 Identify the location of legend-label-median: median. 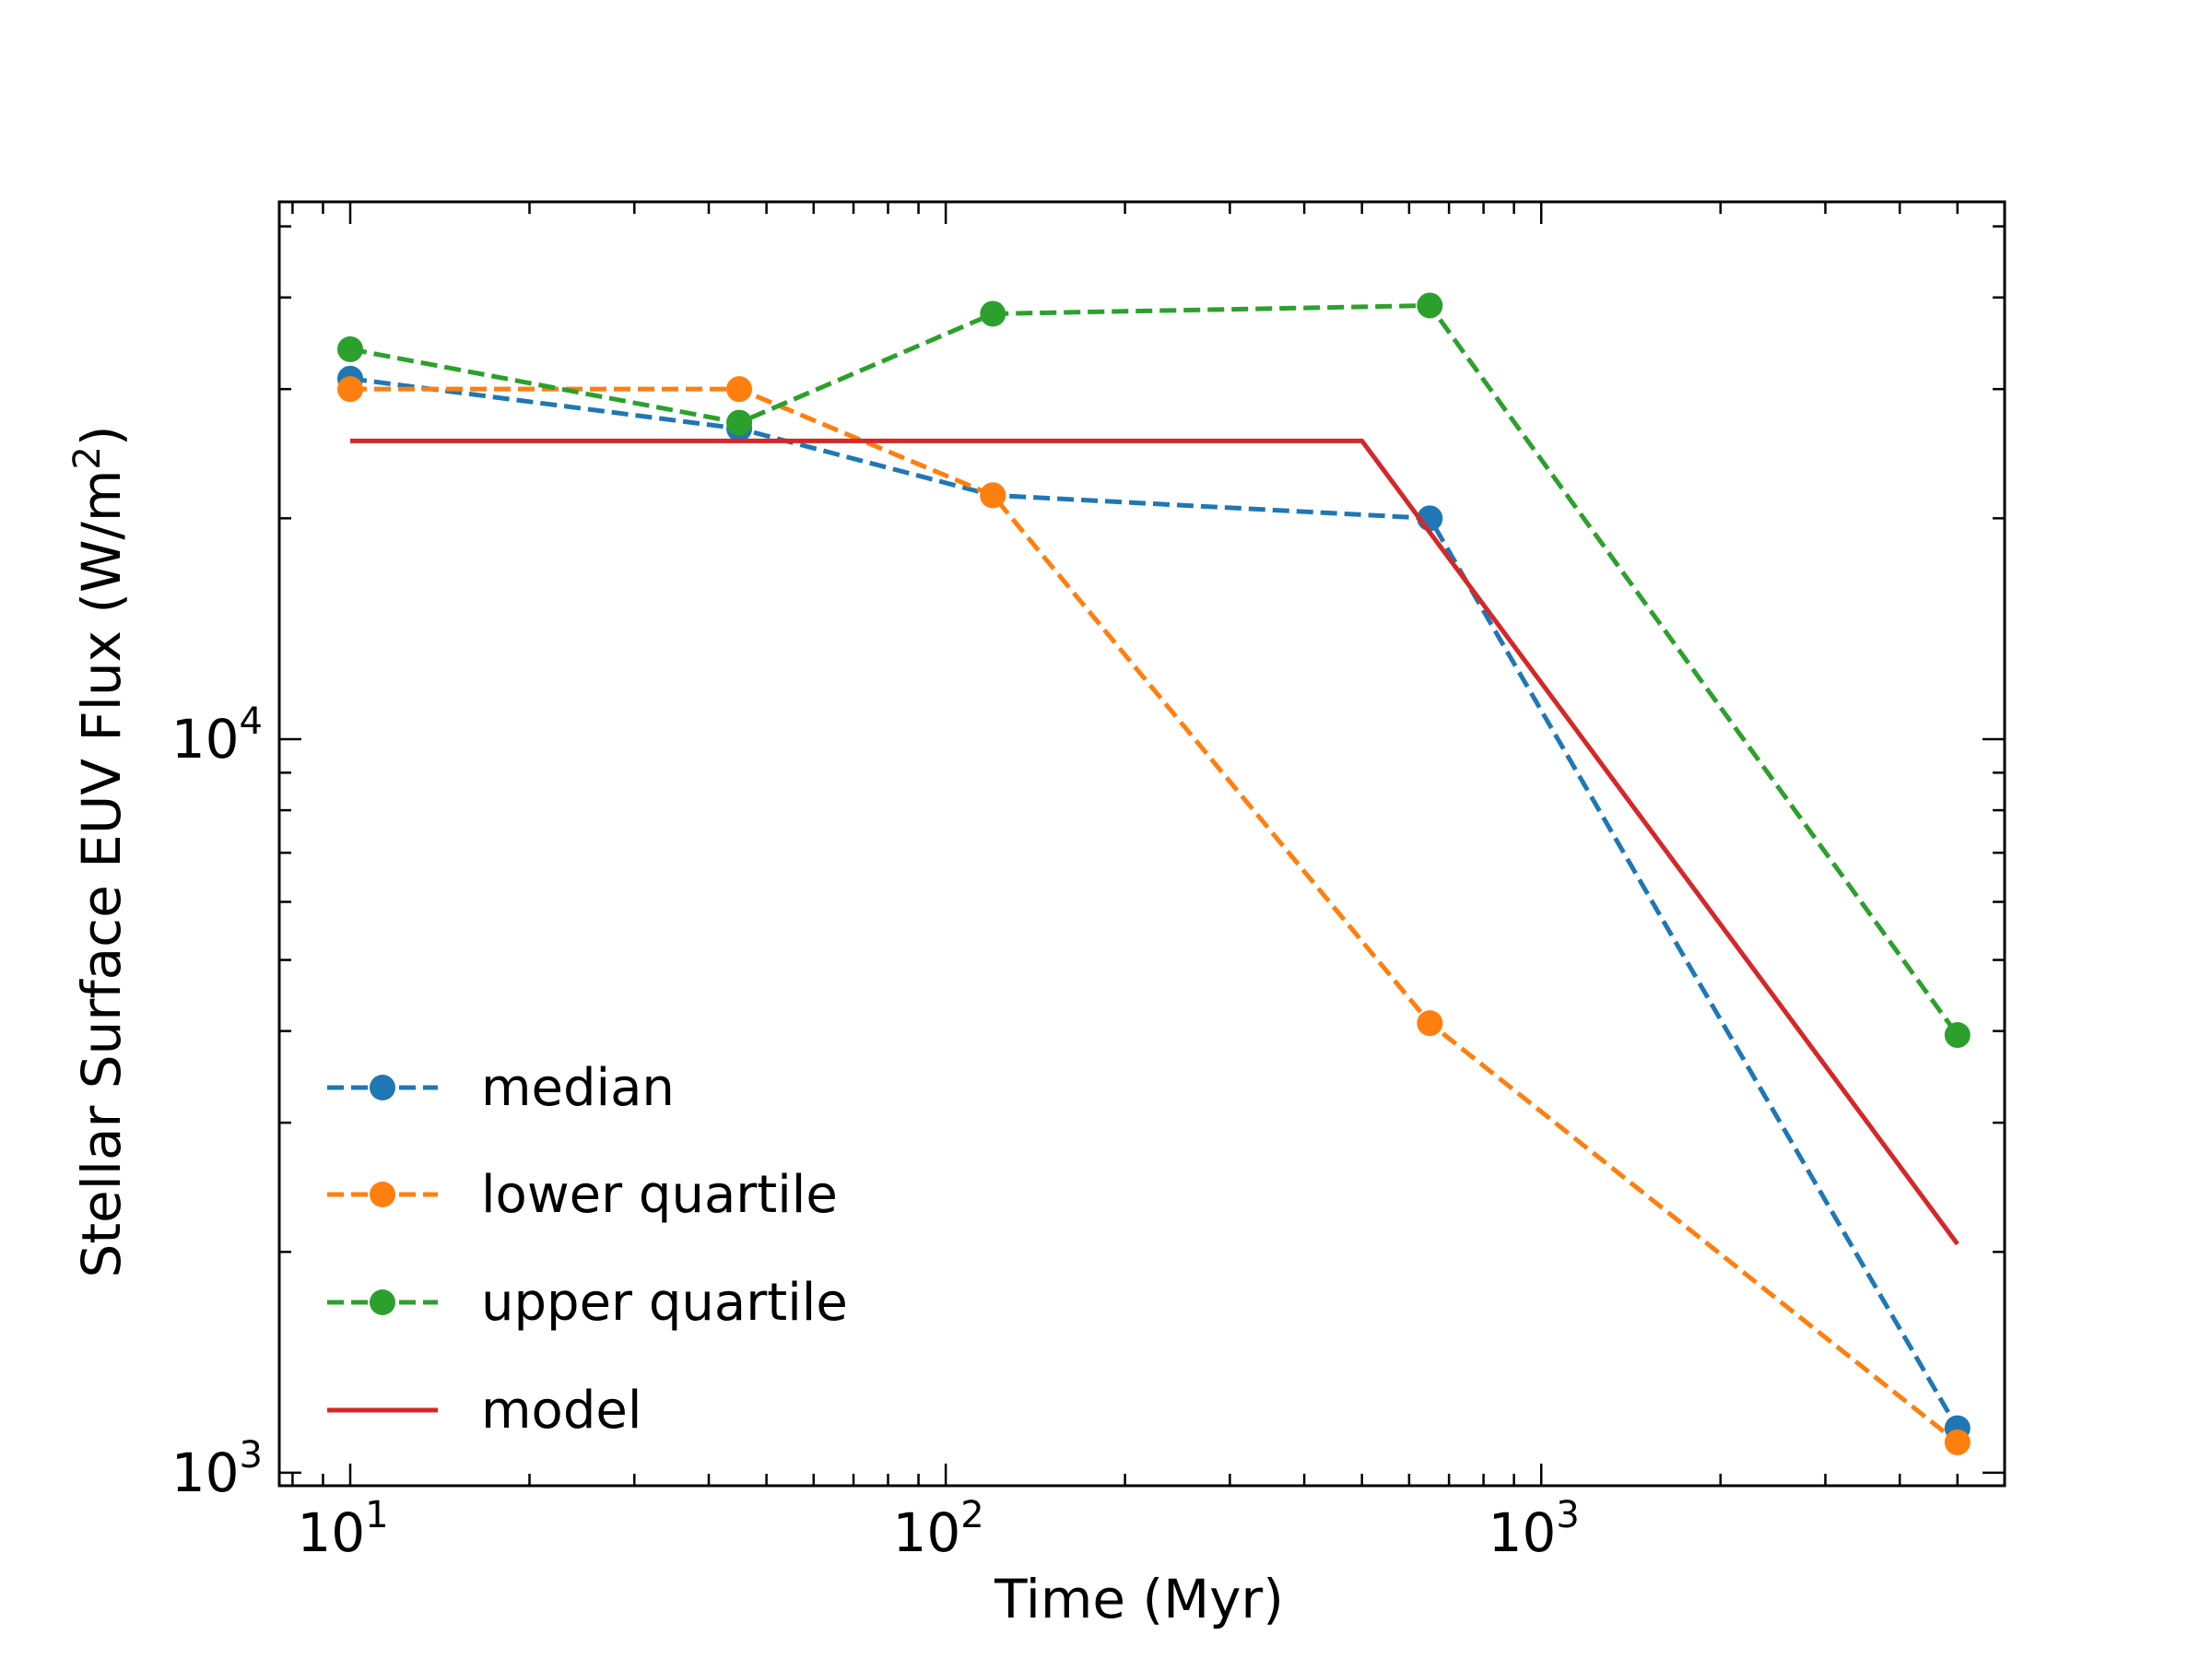
(578, 1088).